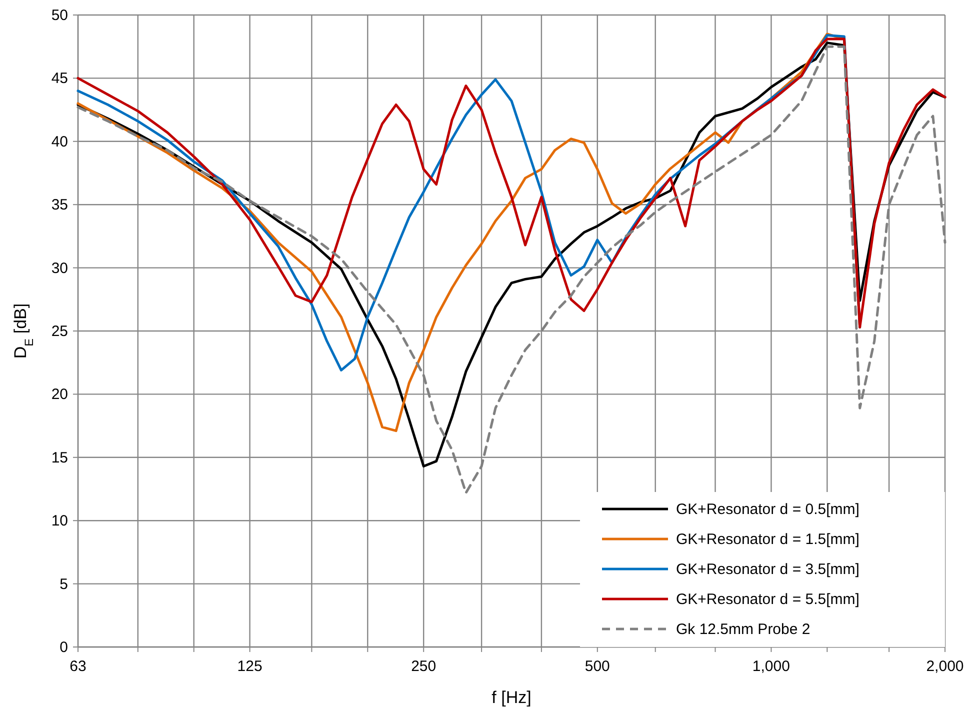  I want to click on x-tick-label: 1,000, so click(771, 666).